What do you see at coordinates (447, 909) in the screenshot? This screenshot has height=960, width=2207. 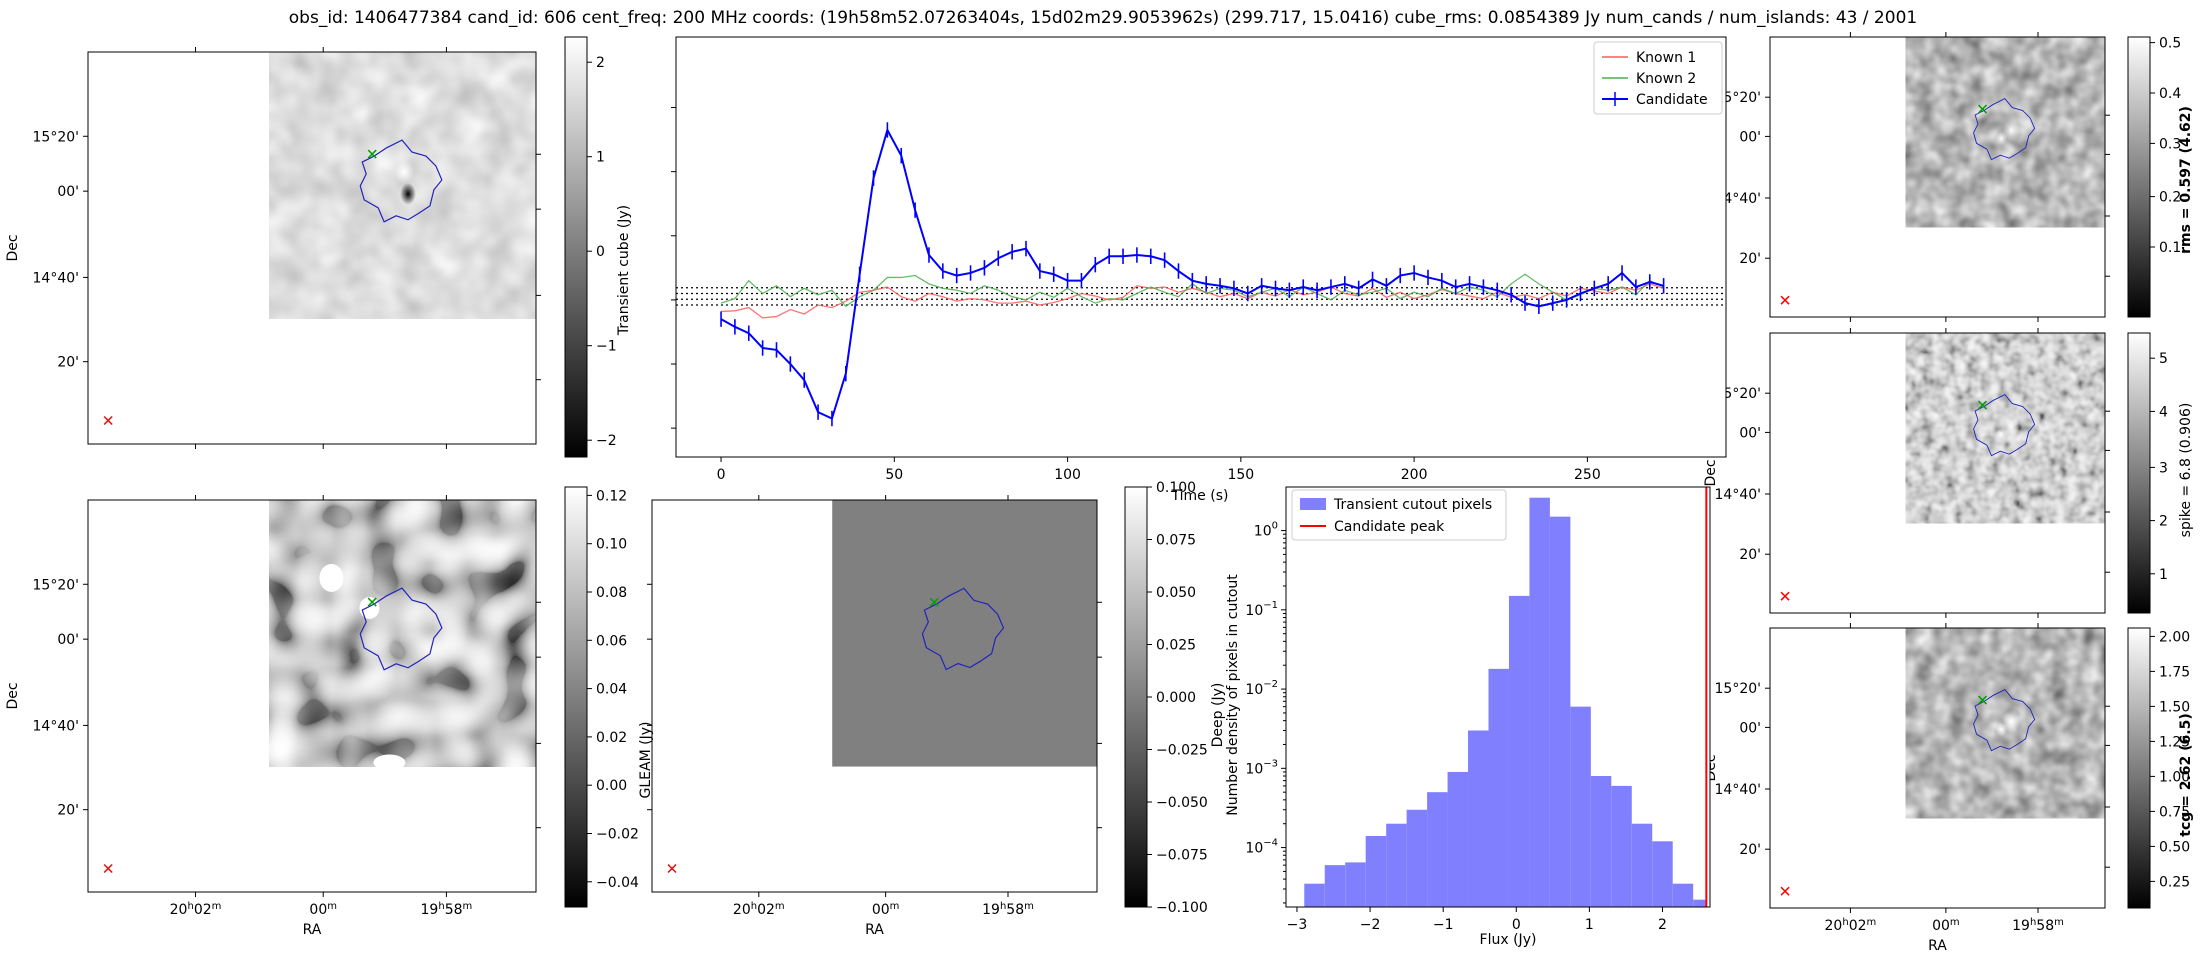 I see `ra-tick-label: 19h58m` at bounding box center [447, 909].